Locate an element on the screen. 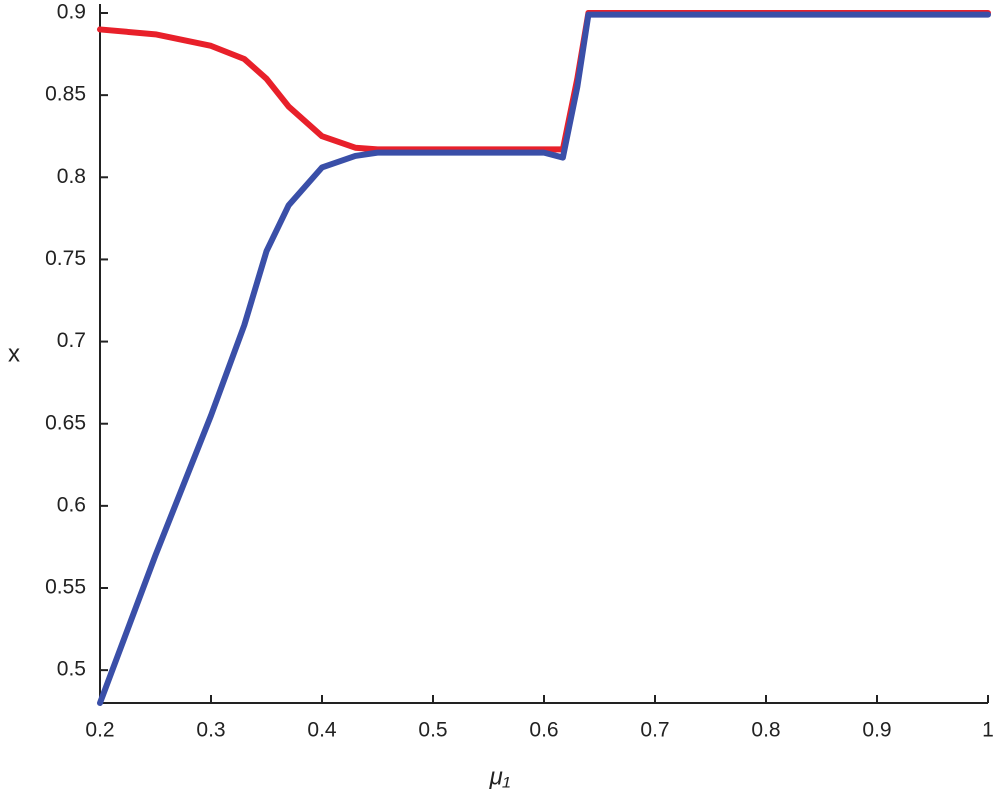  x-tick-label: 0.4 is located at coordinates (322, 730).